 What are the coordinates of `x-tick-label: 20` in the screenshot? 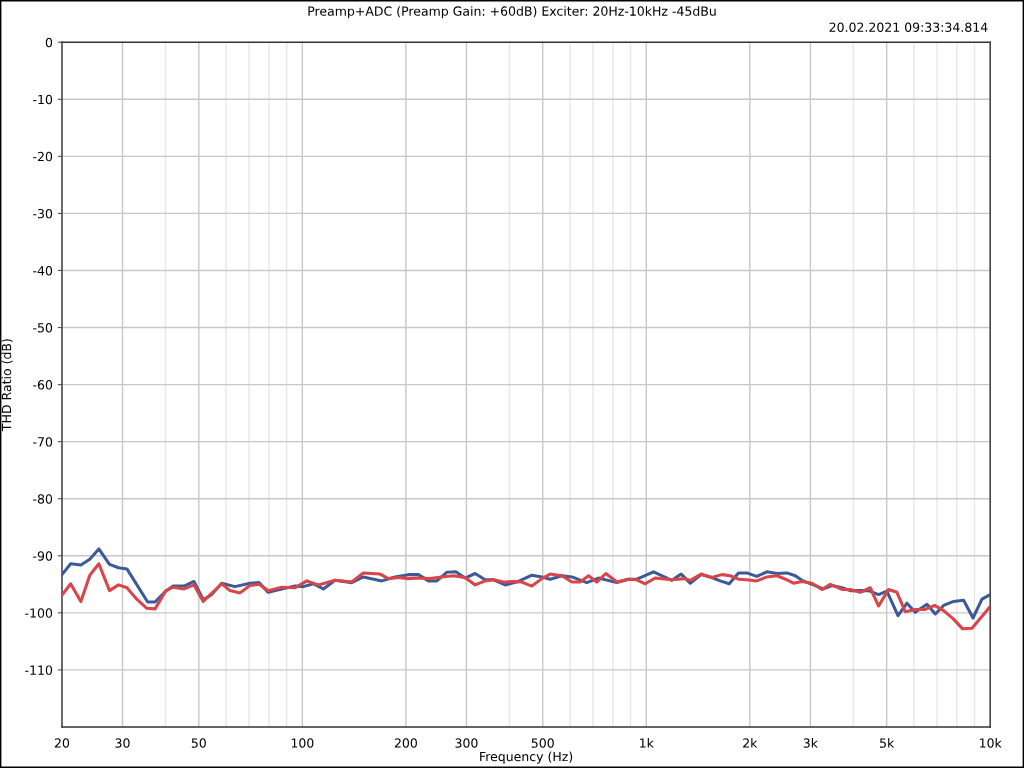 It's located at (62, 743).